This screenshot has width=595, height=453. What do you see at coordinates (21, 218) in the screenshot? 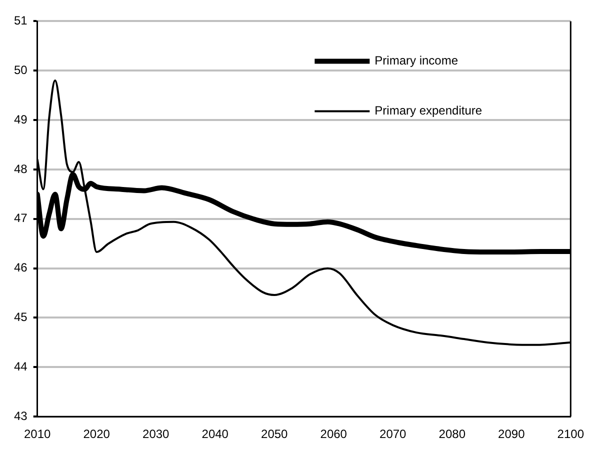
I see `y-tick-label: 47` at bounding box center [21, 218].